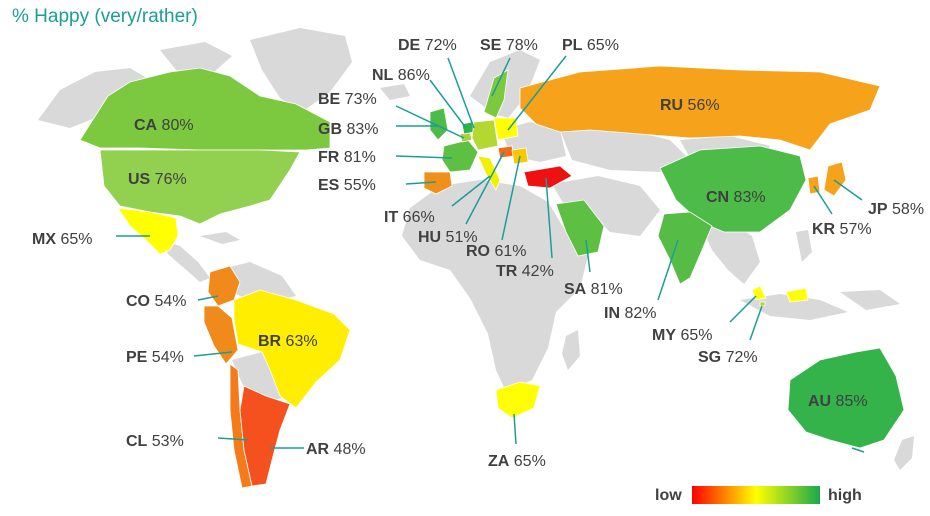 This screenshot has height=516, width=930. What do you see at coordinates (604, 289) in the screenshot?
I see `label-value-sa: 81%` at bounding box center [604, 289].